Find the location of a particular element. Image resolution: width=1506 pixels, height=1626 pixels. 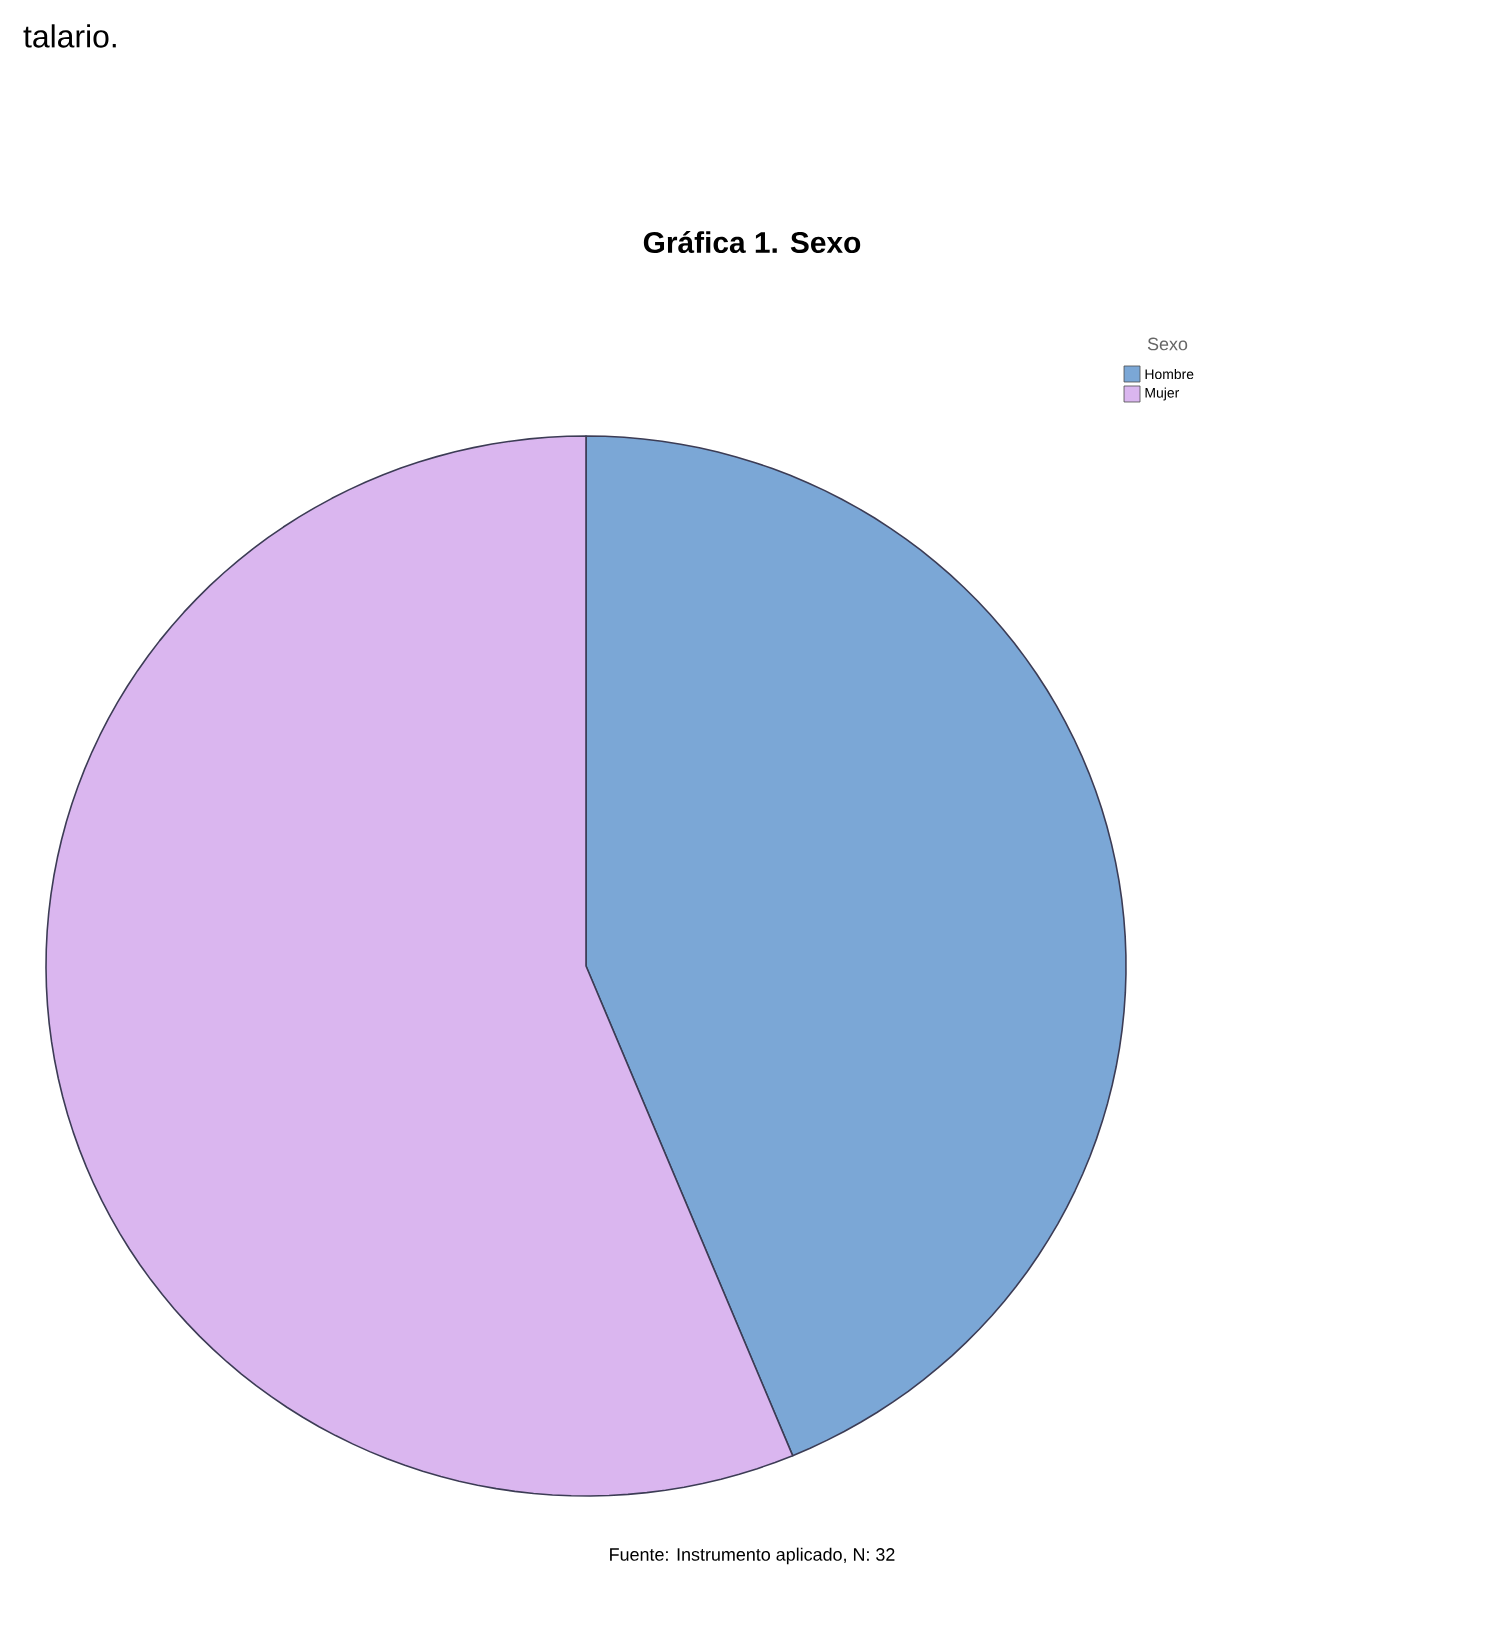

source-note: Fuente: Instrumento aplicado, N: 32 is located at coordinates (752, 1556).